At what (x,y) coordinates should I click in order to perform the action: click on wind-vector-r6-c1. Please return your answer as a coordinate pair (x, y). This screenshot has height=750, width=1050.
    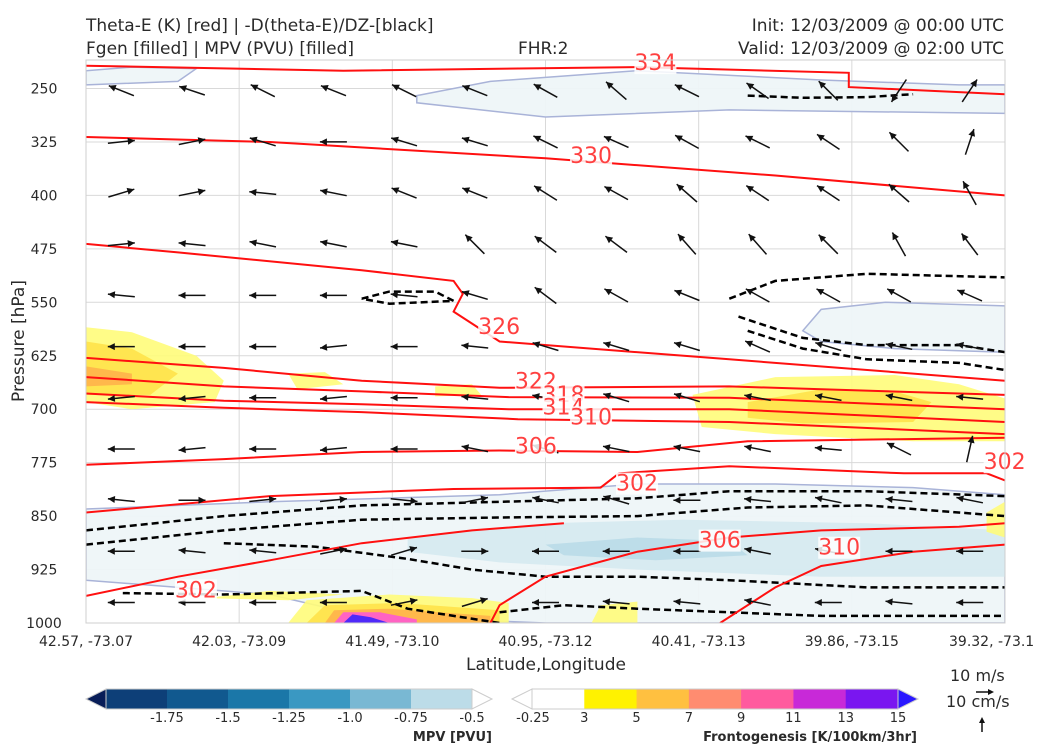
    Looking at the image, I should click on (192, 398).